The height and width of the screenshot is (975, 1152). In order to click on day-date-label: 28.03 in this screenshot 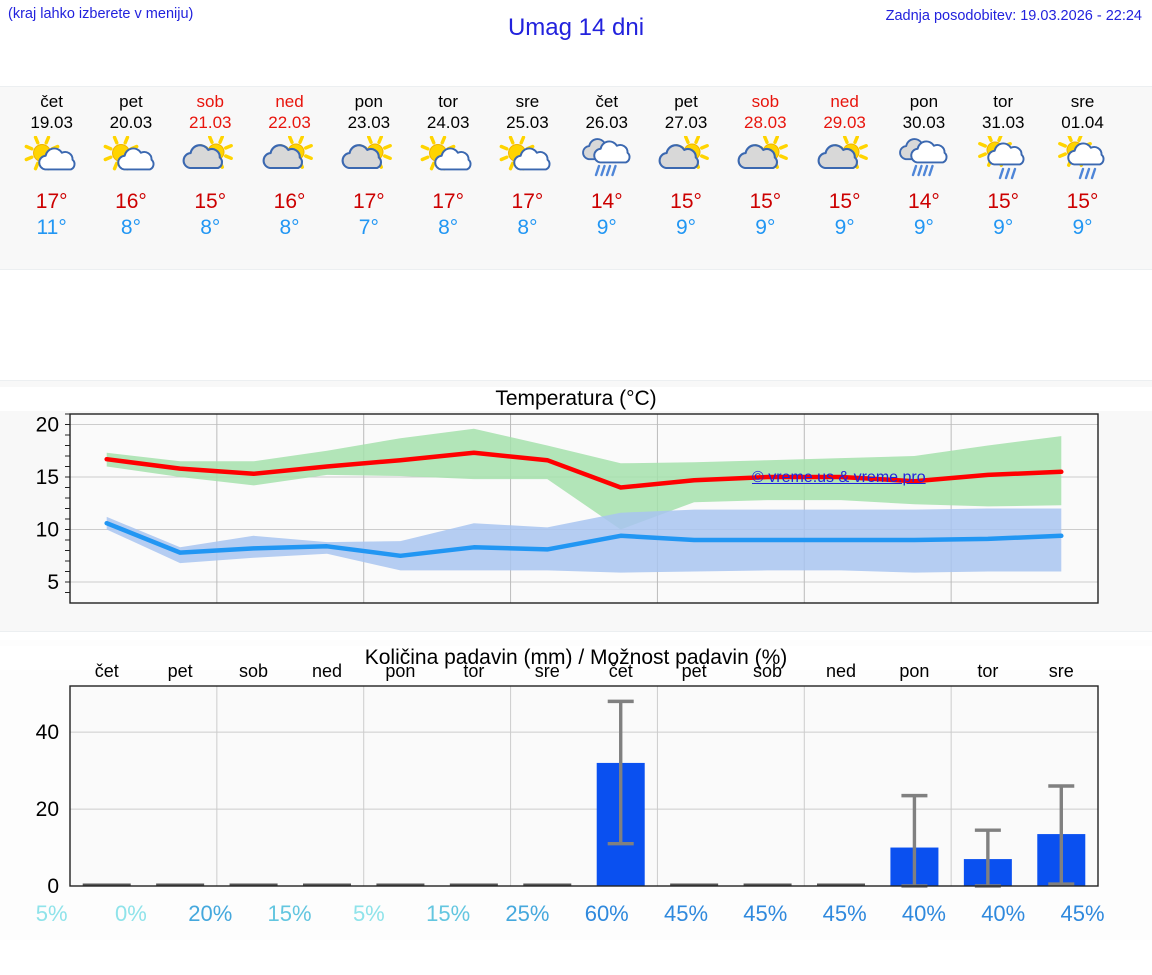, I will do `click(765, 122)`.